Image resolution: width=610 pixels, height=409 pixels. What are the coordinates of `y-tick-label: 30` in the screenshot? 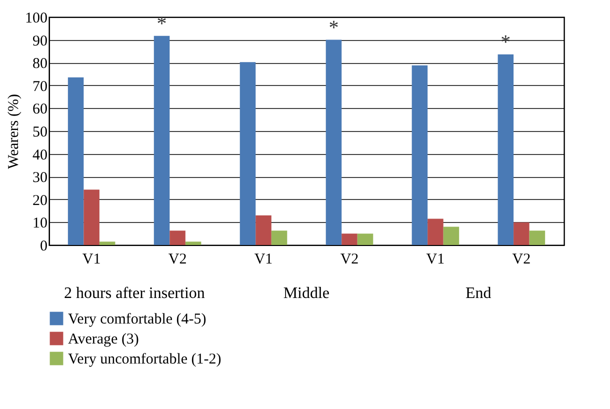 It's located at (40, 178).